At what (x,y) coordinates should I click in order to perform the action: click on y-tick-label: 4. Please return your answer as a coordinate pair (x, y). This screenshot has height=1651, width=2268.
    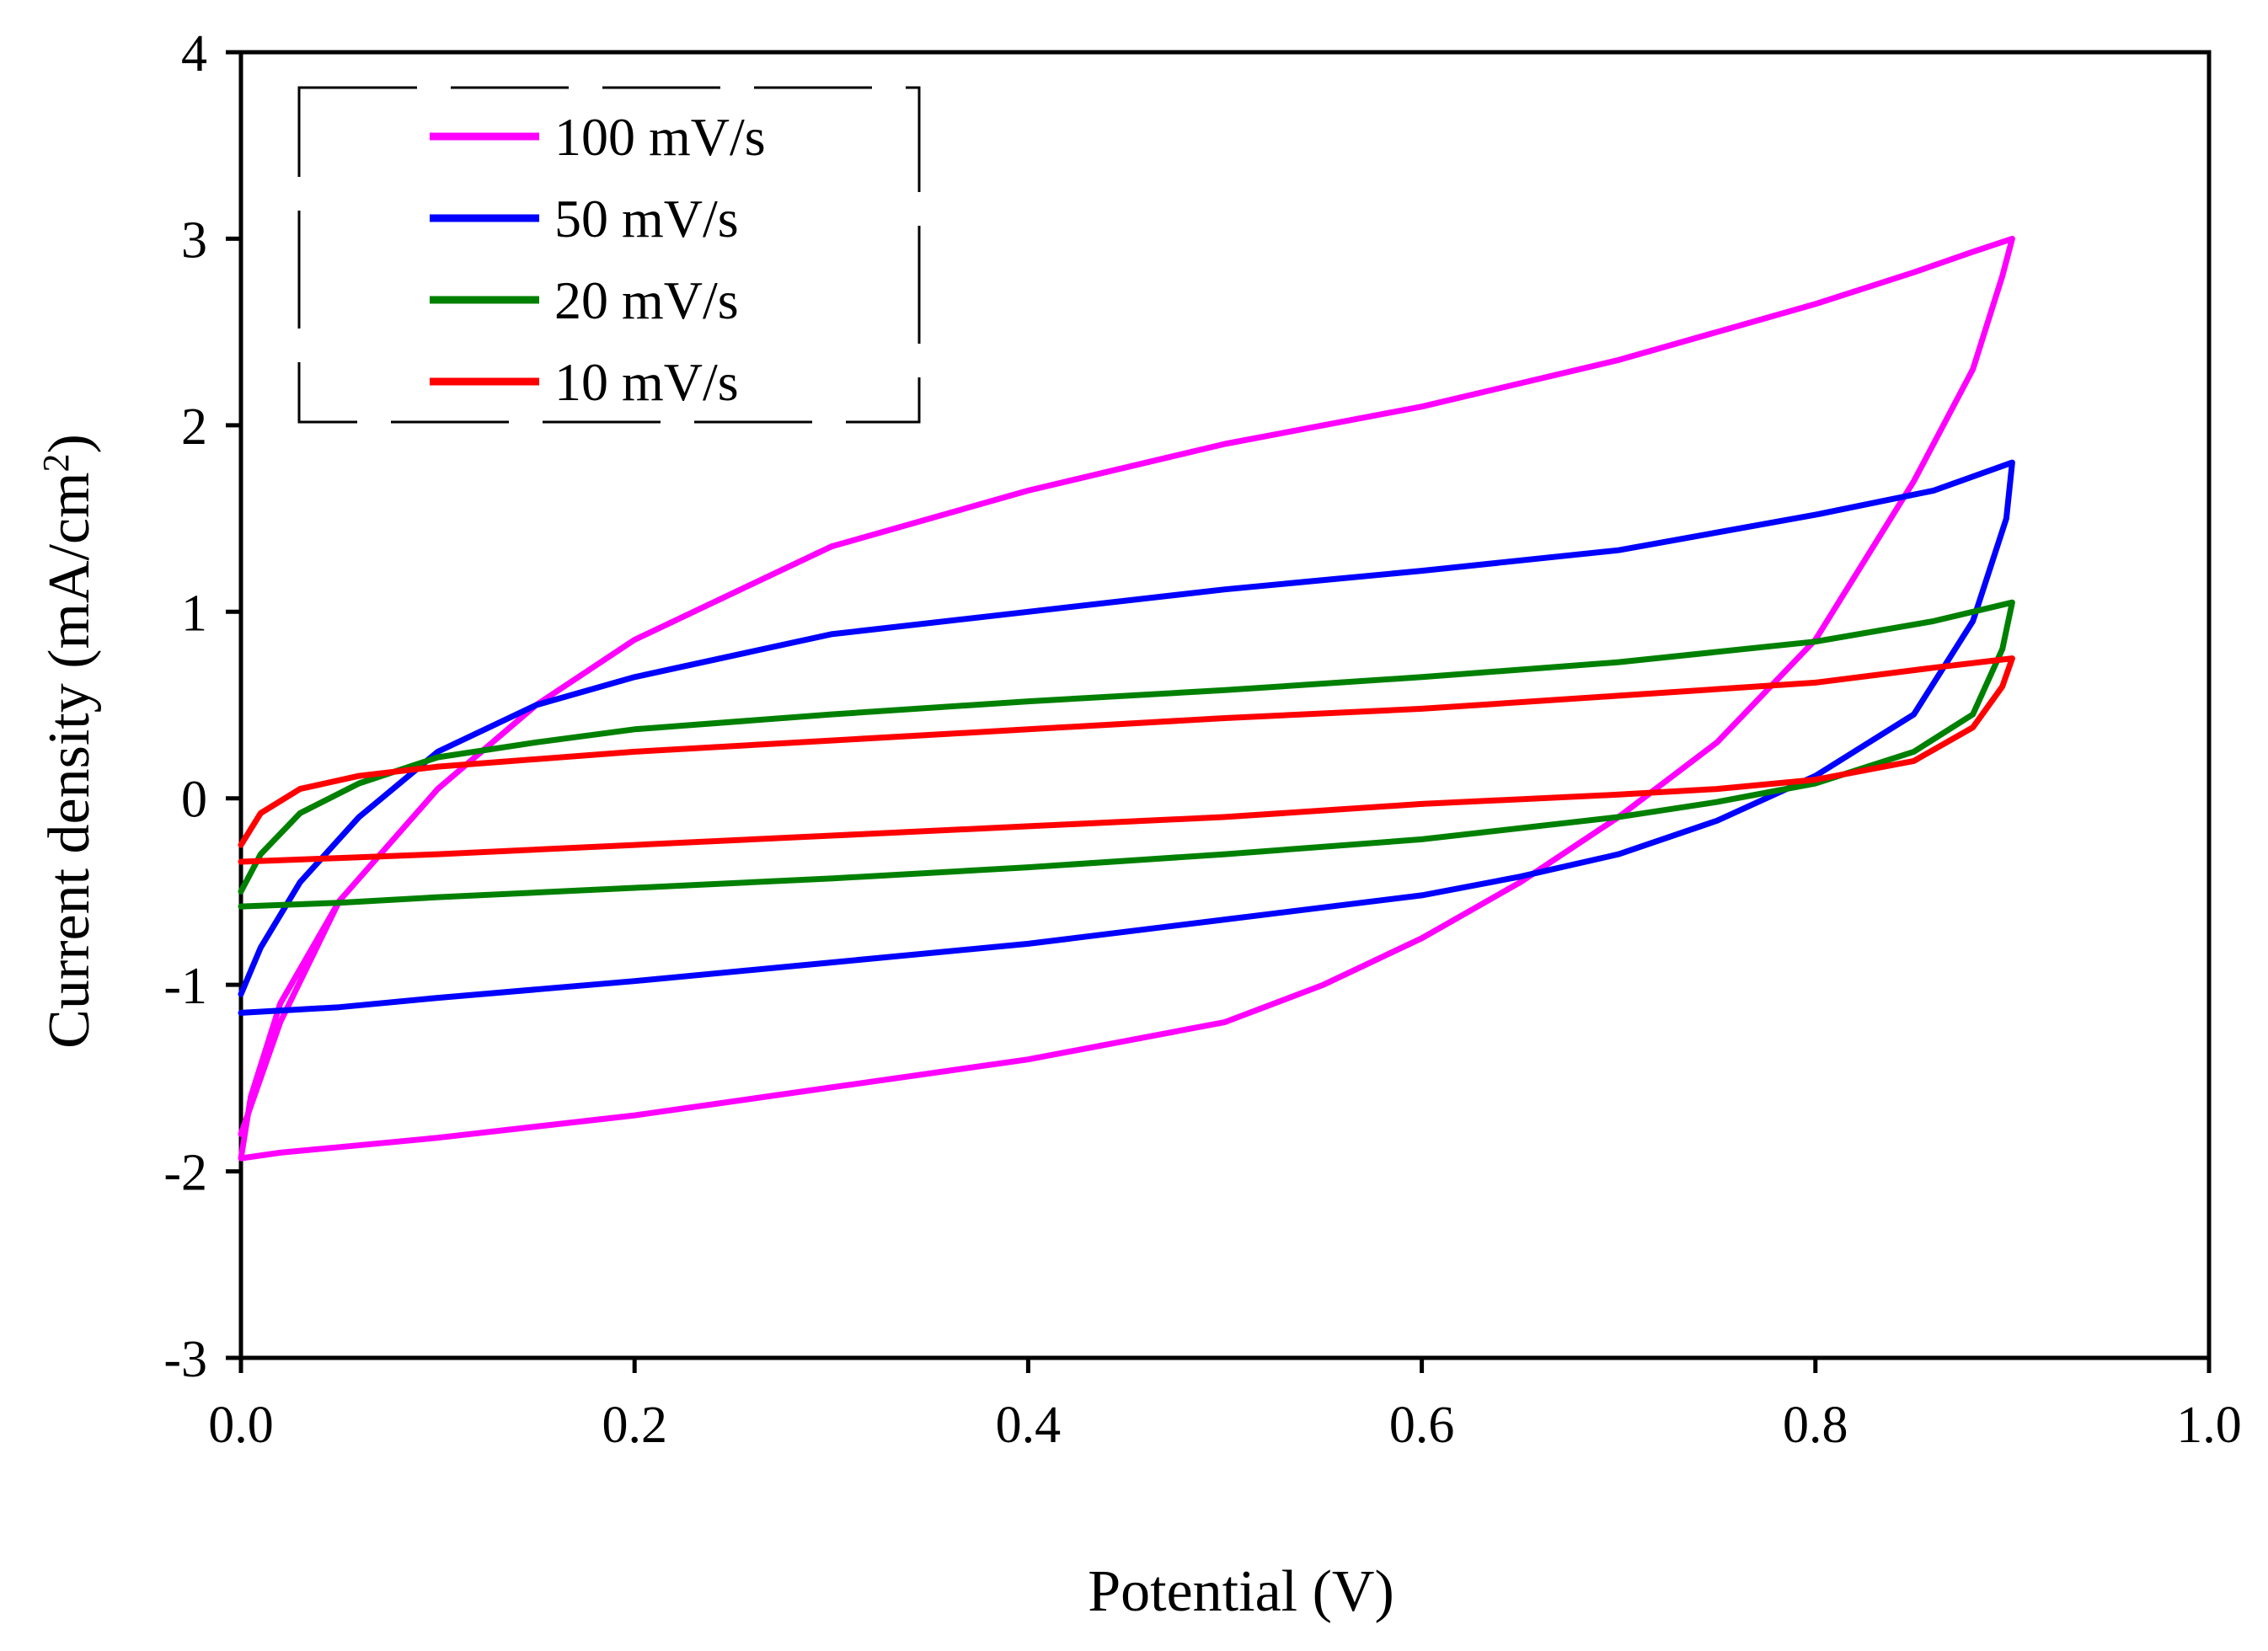
    Looking at the image, I should click on (194, 54).